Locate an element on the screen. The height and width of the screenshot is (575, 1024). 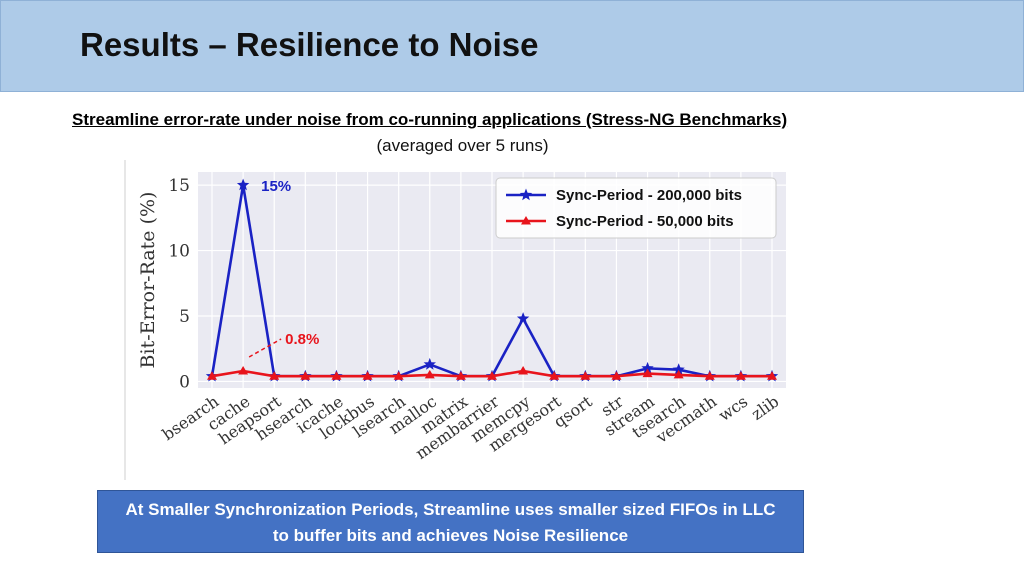
annotation-peak-blue: 15% is located at coordinates (276, 186).